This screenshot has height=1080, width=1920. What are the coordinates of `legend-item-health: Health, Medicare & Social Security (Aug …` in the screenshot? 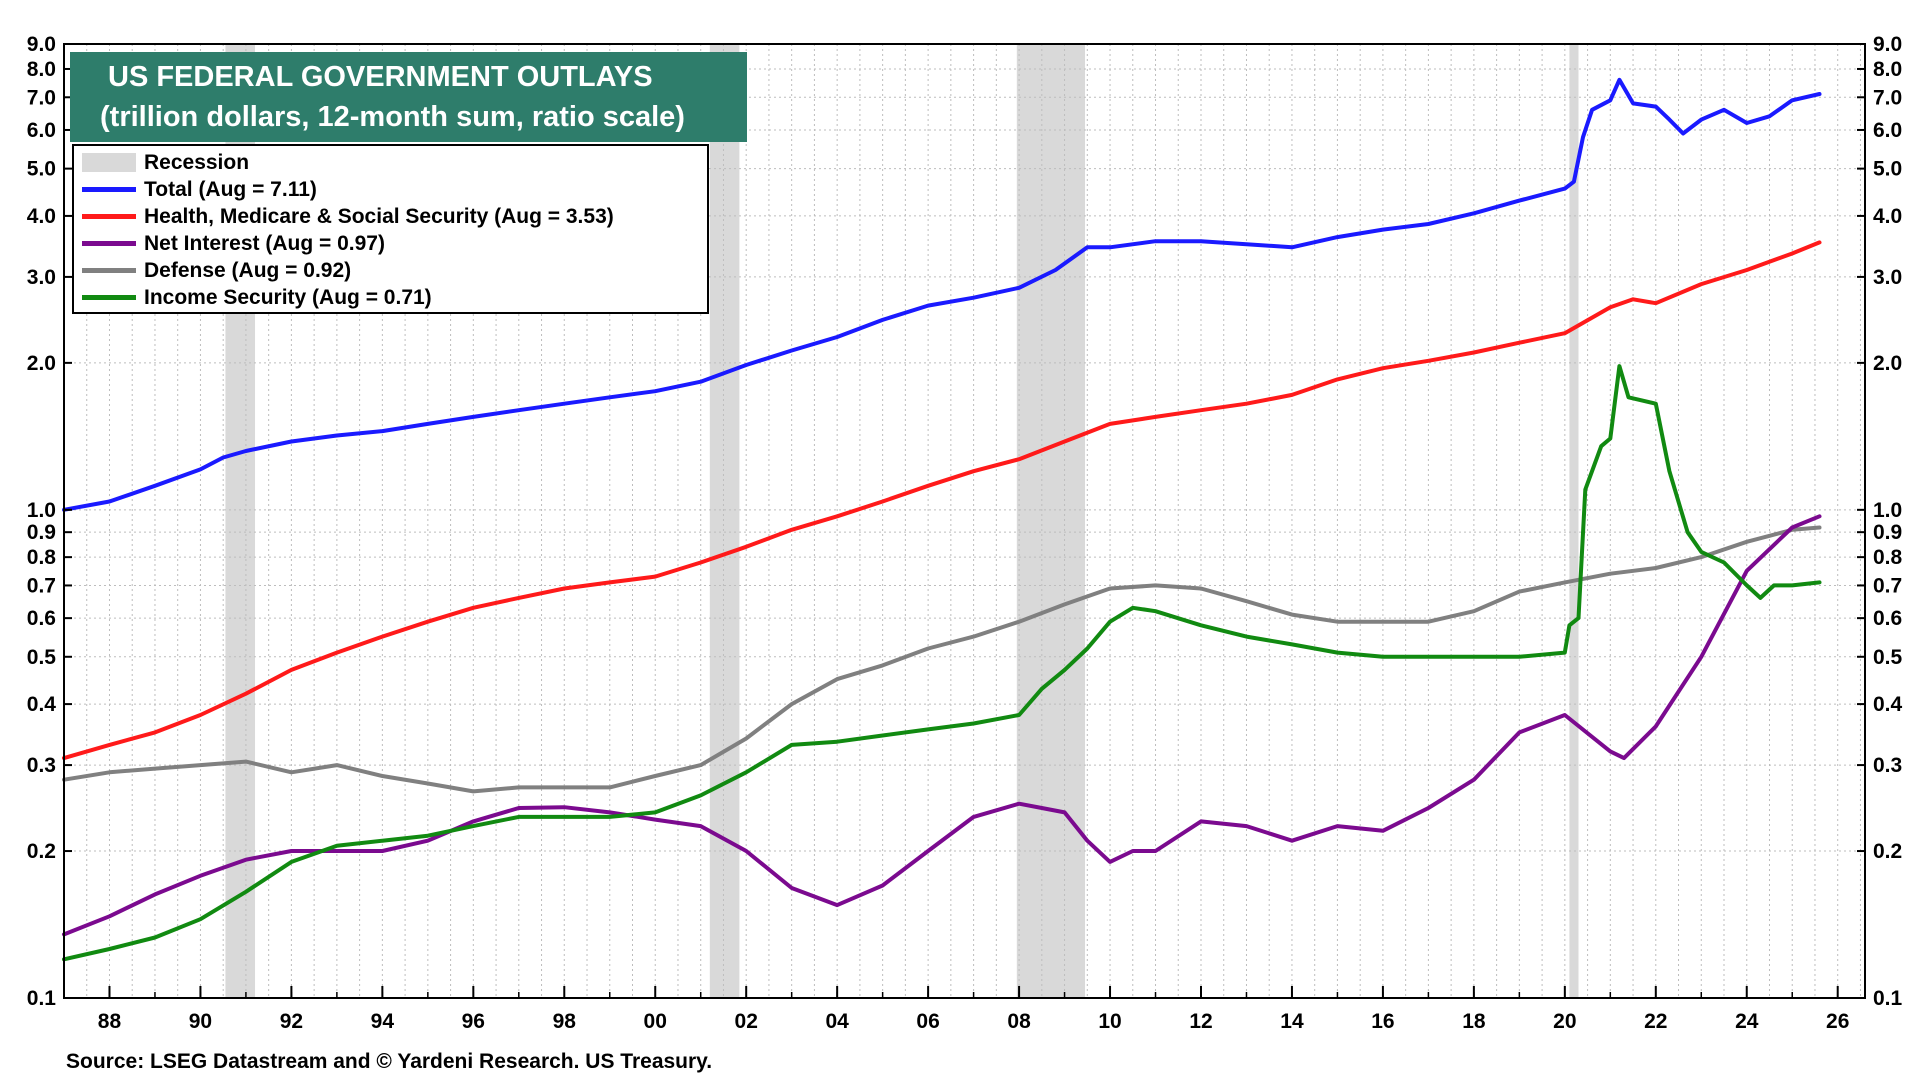 It's located at (394, 216).